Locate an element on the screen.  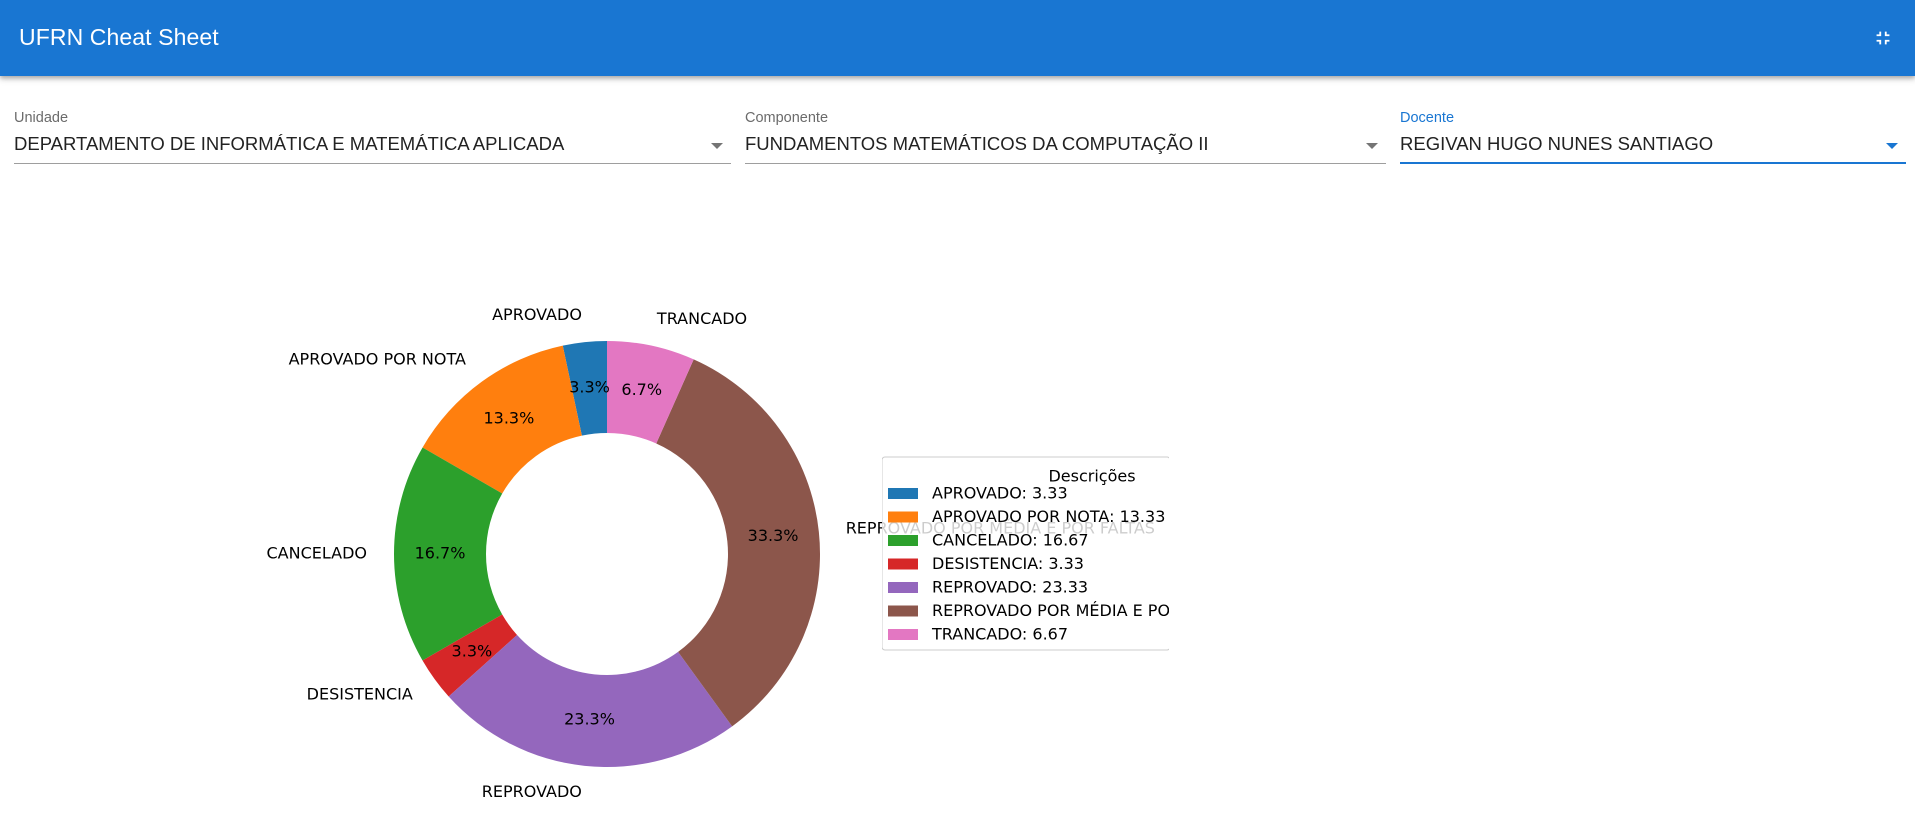
legend-item: DESISTENCIA: 3.33 is located at coordinates (1008, 563).